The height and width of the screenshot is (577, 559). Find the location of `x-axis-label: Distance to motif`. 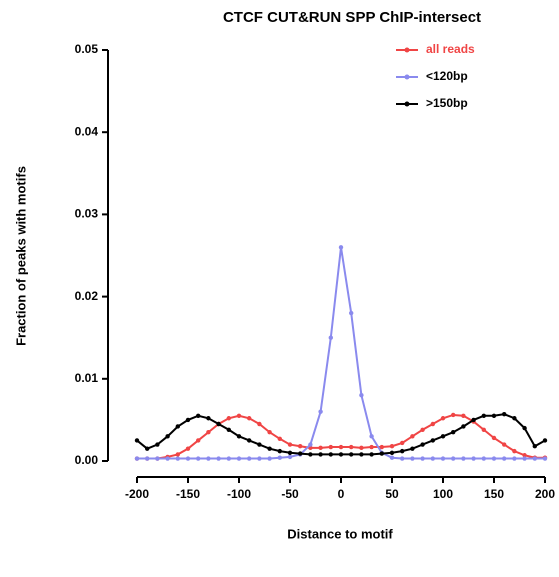

x-axis-label: Distance to motif is located at coordinates (340, 533).